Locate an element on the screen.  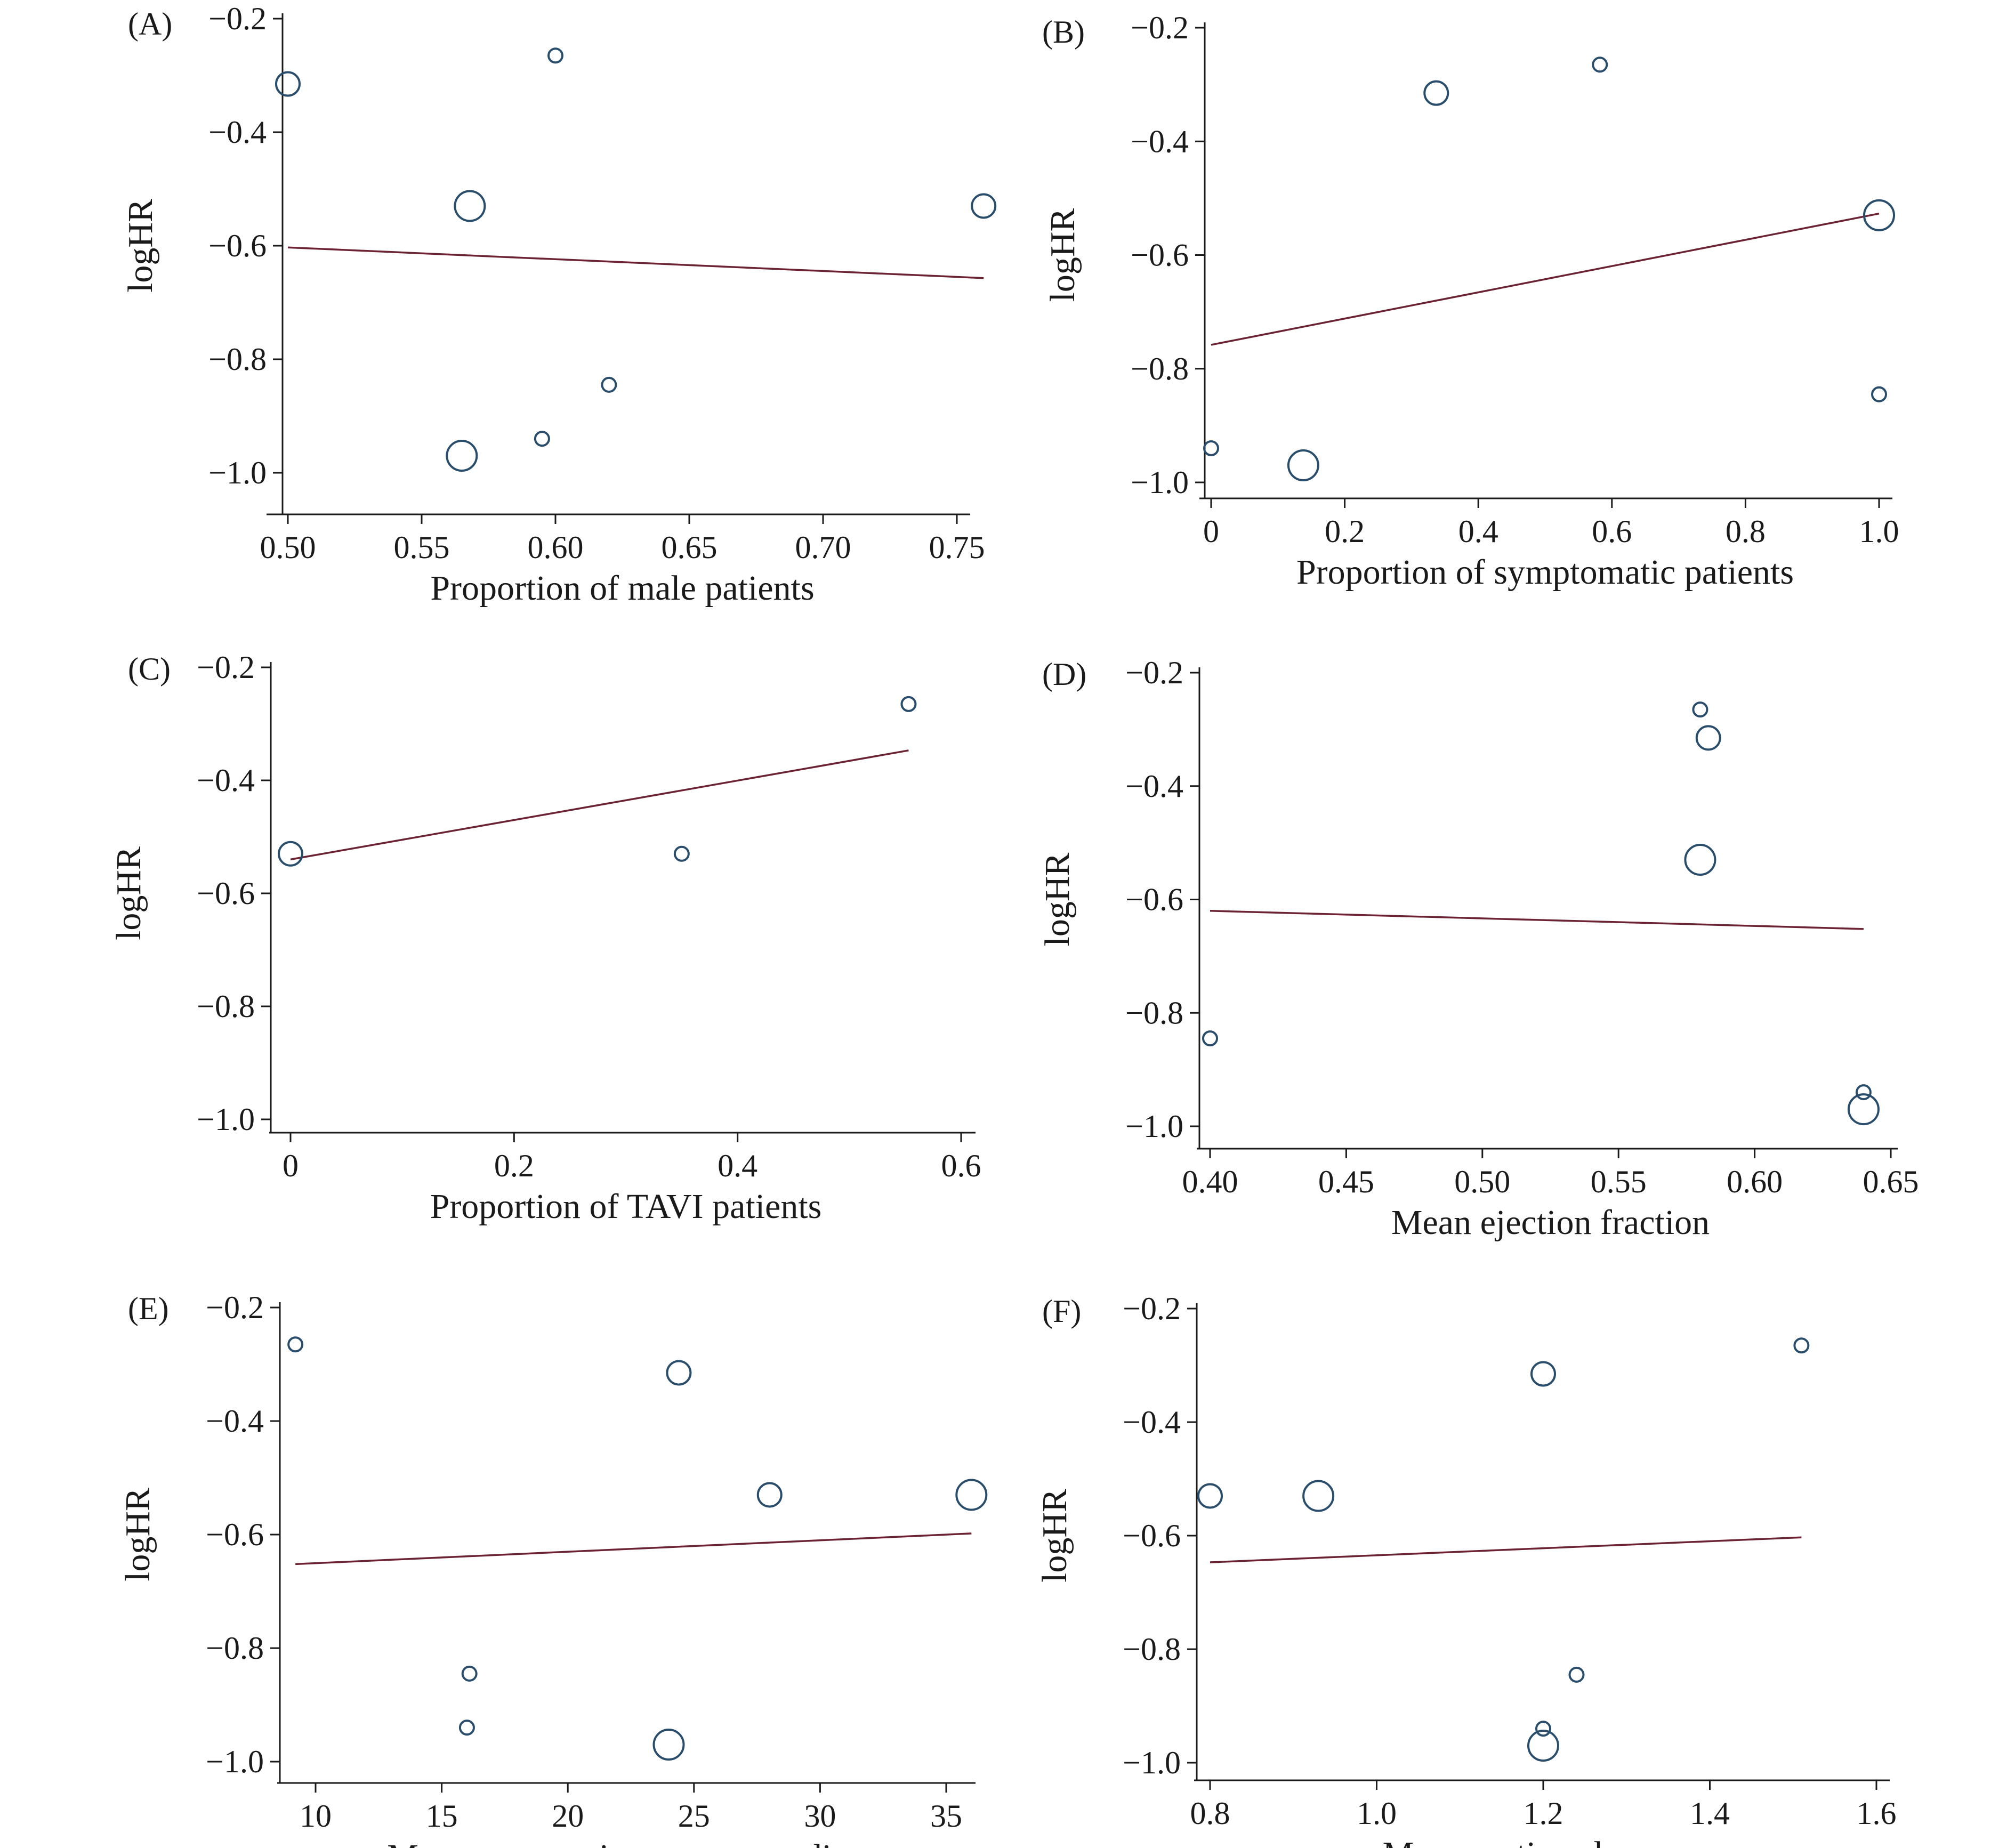
panel-label: (E) is located at coordinates (148, 1308).